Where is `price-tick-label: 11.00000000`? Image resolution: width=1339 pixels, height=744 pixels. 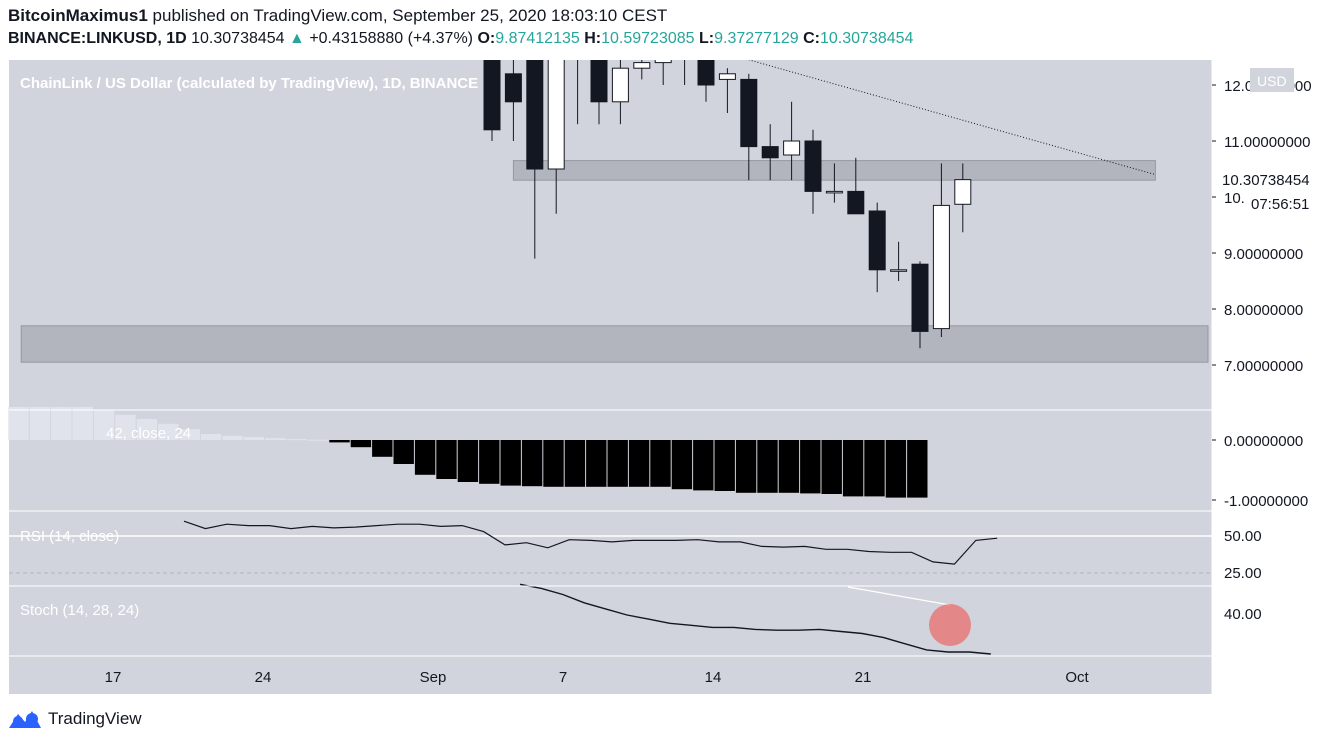 price-tick-label: 11.00000000 is located at coordinates (1267, 142).